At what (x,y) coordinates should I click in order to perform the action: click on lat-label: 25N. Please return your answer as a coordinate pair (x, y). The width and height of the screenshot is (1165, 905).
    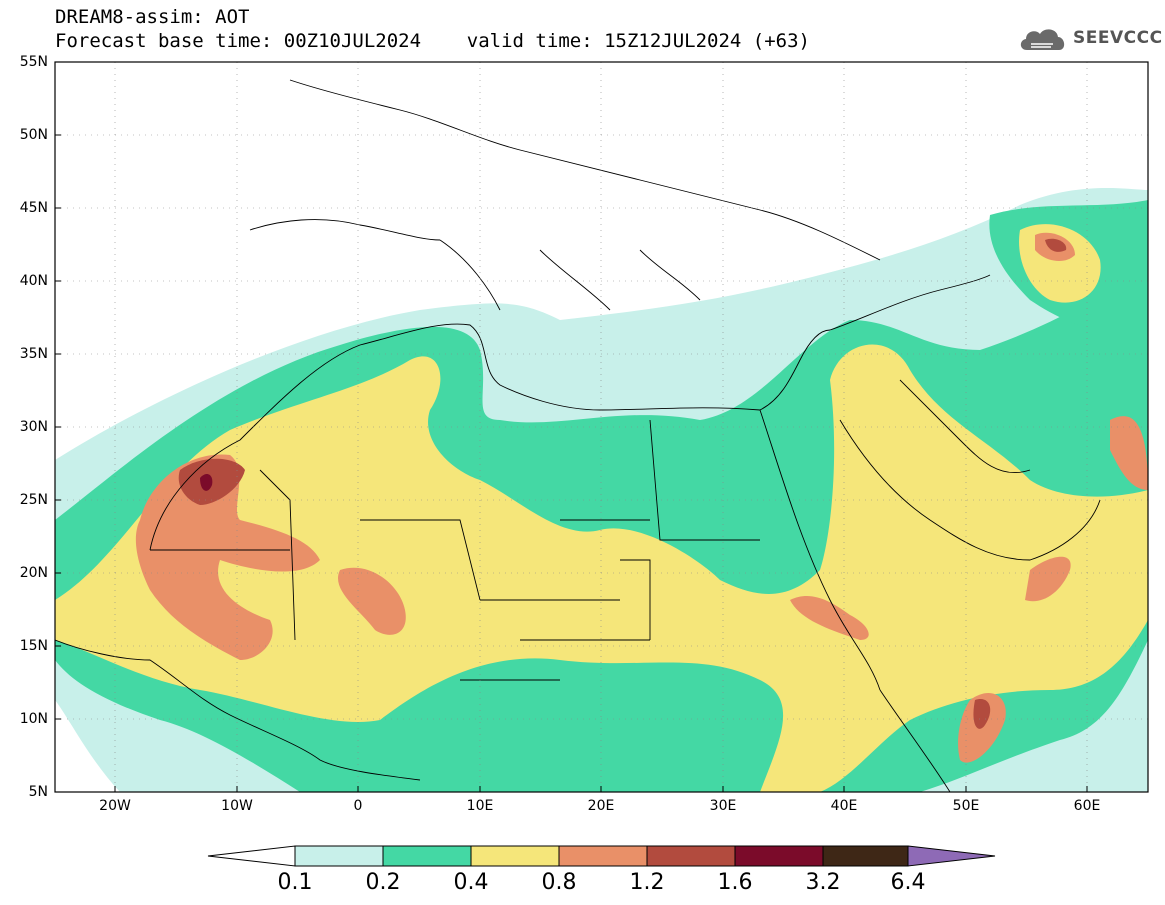
    Looking at the image, I should click on (33, 500).